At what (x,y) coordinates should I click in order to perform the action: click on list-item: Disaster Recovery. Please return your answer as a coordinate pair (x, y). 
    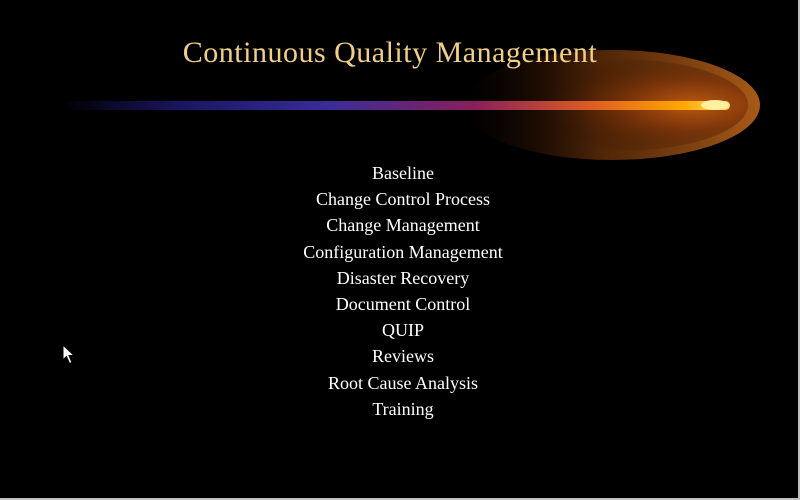
    Looking at the image, I should click on (403, 277).